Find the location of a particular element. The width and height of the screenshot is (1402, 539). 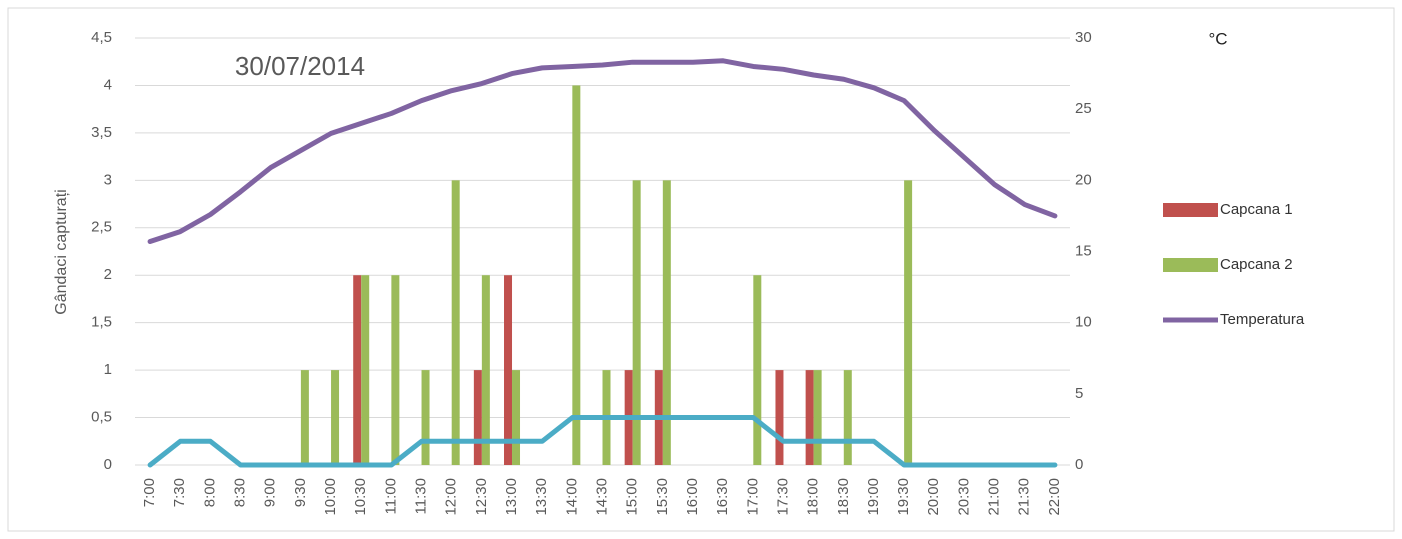

x-tick-label: 14:30 is located at coordinates (601, 497).